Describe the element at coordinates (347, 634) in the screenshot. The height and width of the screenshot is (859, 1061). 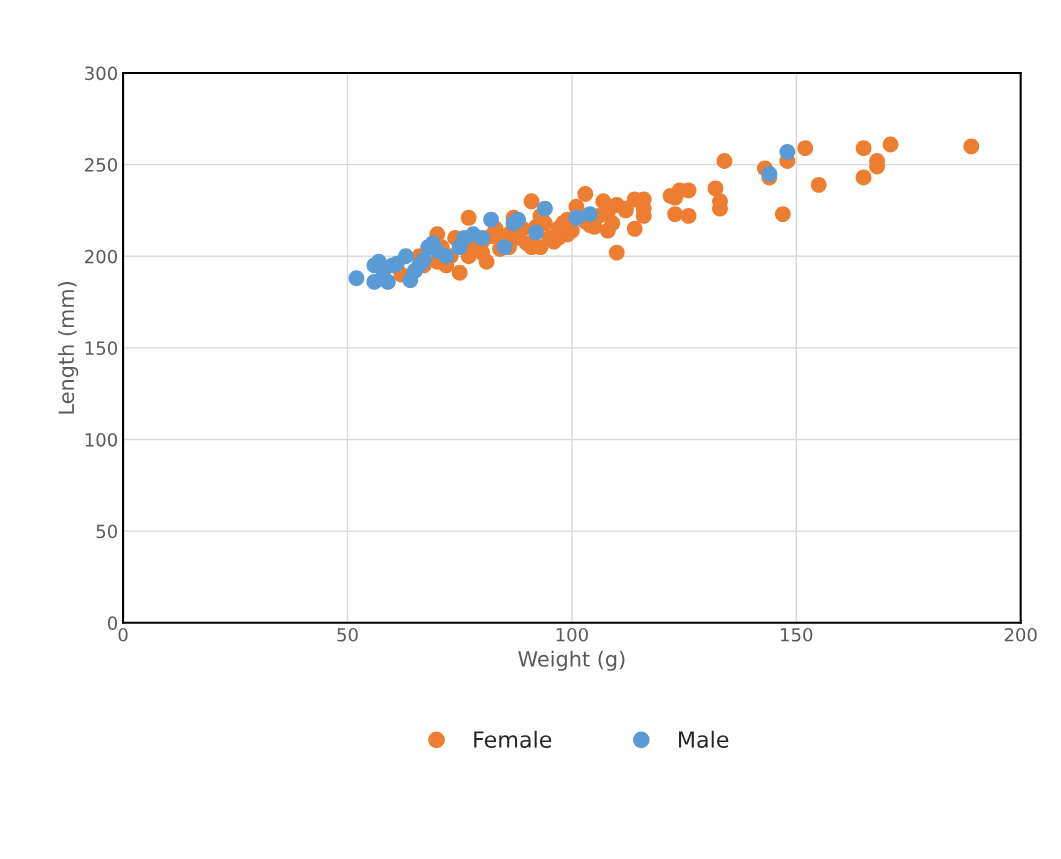
I see `x-tick-label: 50` at that location.